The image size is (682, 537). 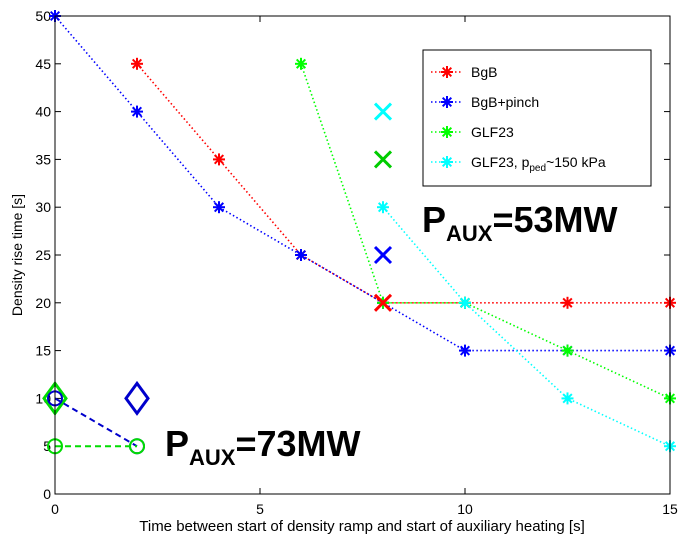 I want to click on y-tick-label: 15, so click(x=43, y=351).